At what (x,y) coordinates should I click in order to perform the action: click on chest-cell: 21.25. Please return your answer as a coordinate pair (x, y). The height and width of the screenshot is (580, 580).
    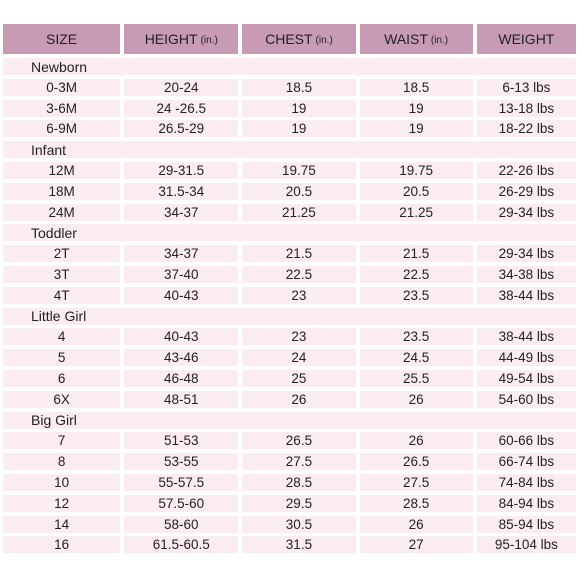
    Looking at the image, I should click on (299, 212).